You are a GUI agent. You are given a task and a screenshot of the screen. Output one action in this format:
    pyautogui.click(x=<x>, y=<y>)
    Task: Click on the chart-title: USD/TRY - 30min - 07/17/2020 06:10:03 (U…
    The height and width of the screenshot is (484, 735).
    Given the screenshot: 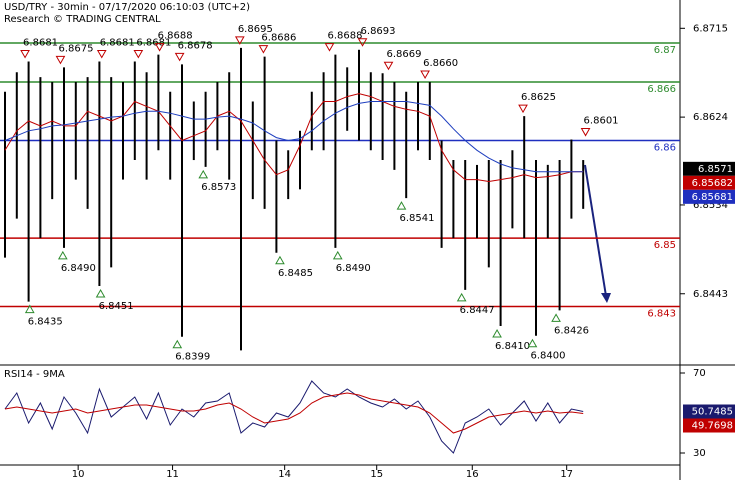 What is the action you would take?
    pyautogui.click(x=127, y=7)
    